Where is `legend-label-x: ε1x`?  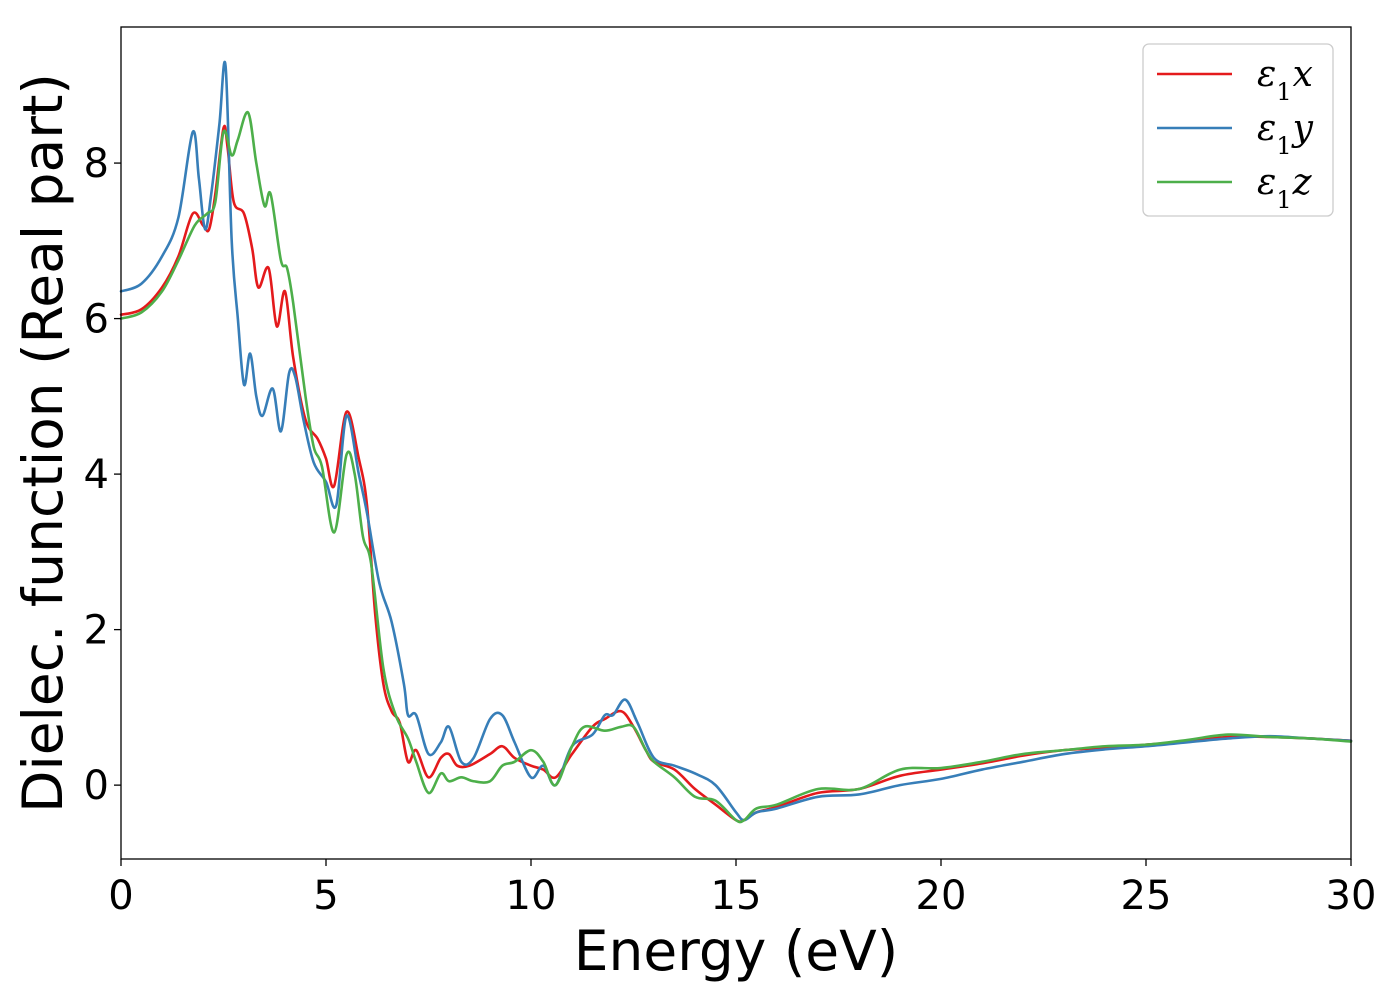
legend-label-x: ε1x is located at coordinates (1285, 80).